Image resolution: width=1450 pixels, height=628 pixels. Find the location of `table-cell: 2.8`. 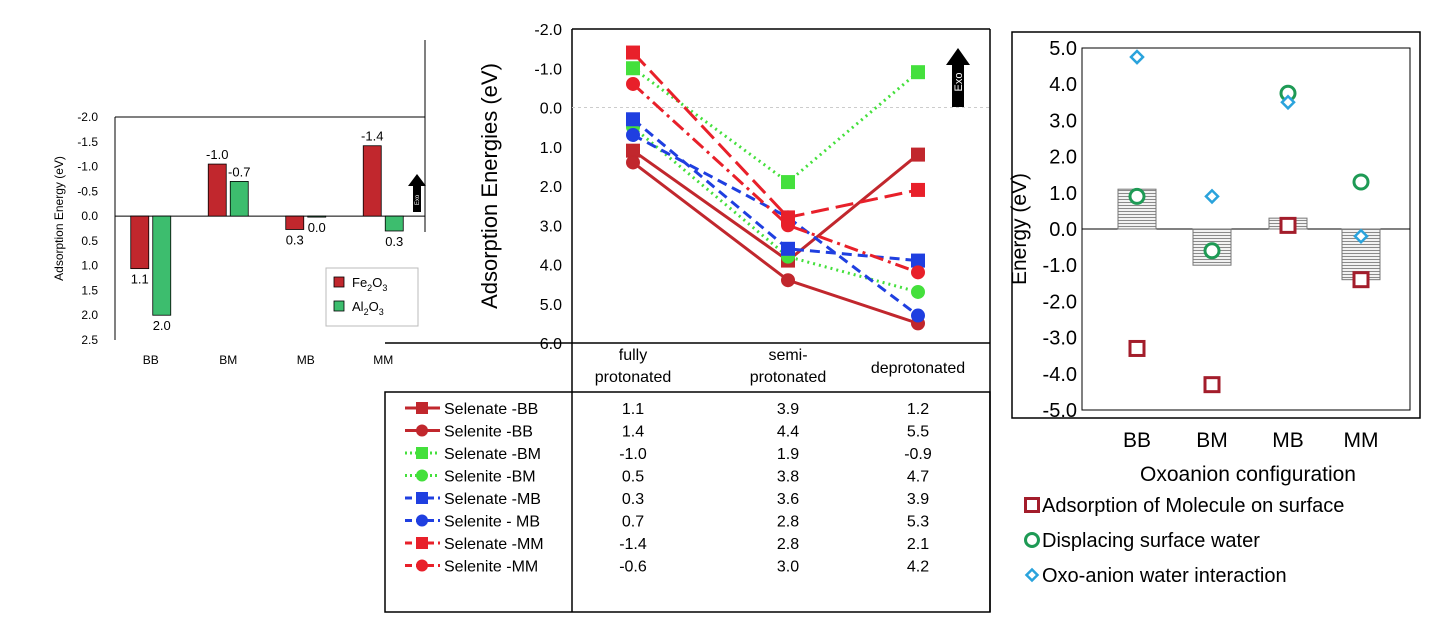

table-cell: 2.8 is located at coordinates (788, 544).